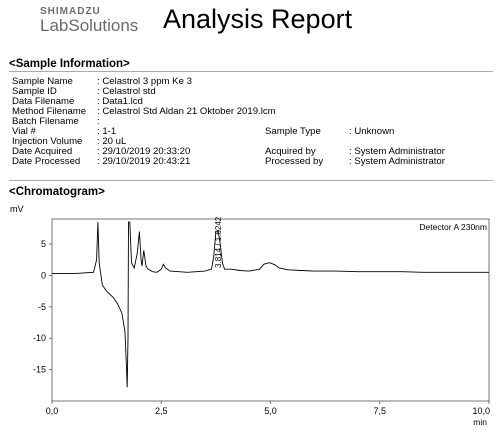 This screenshot has width=503, height=433. Describe the element at coordinates (24, 131) in the screenshot. I see `info-label: Vial #` at that location.